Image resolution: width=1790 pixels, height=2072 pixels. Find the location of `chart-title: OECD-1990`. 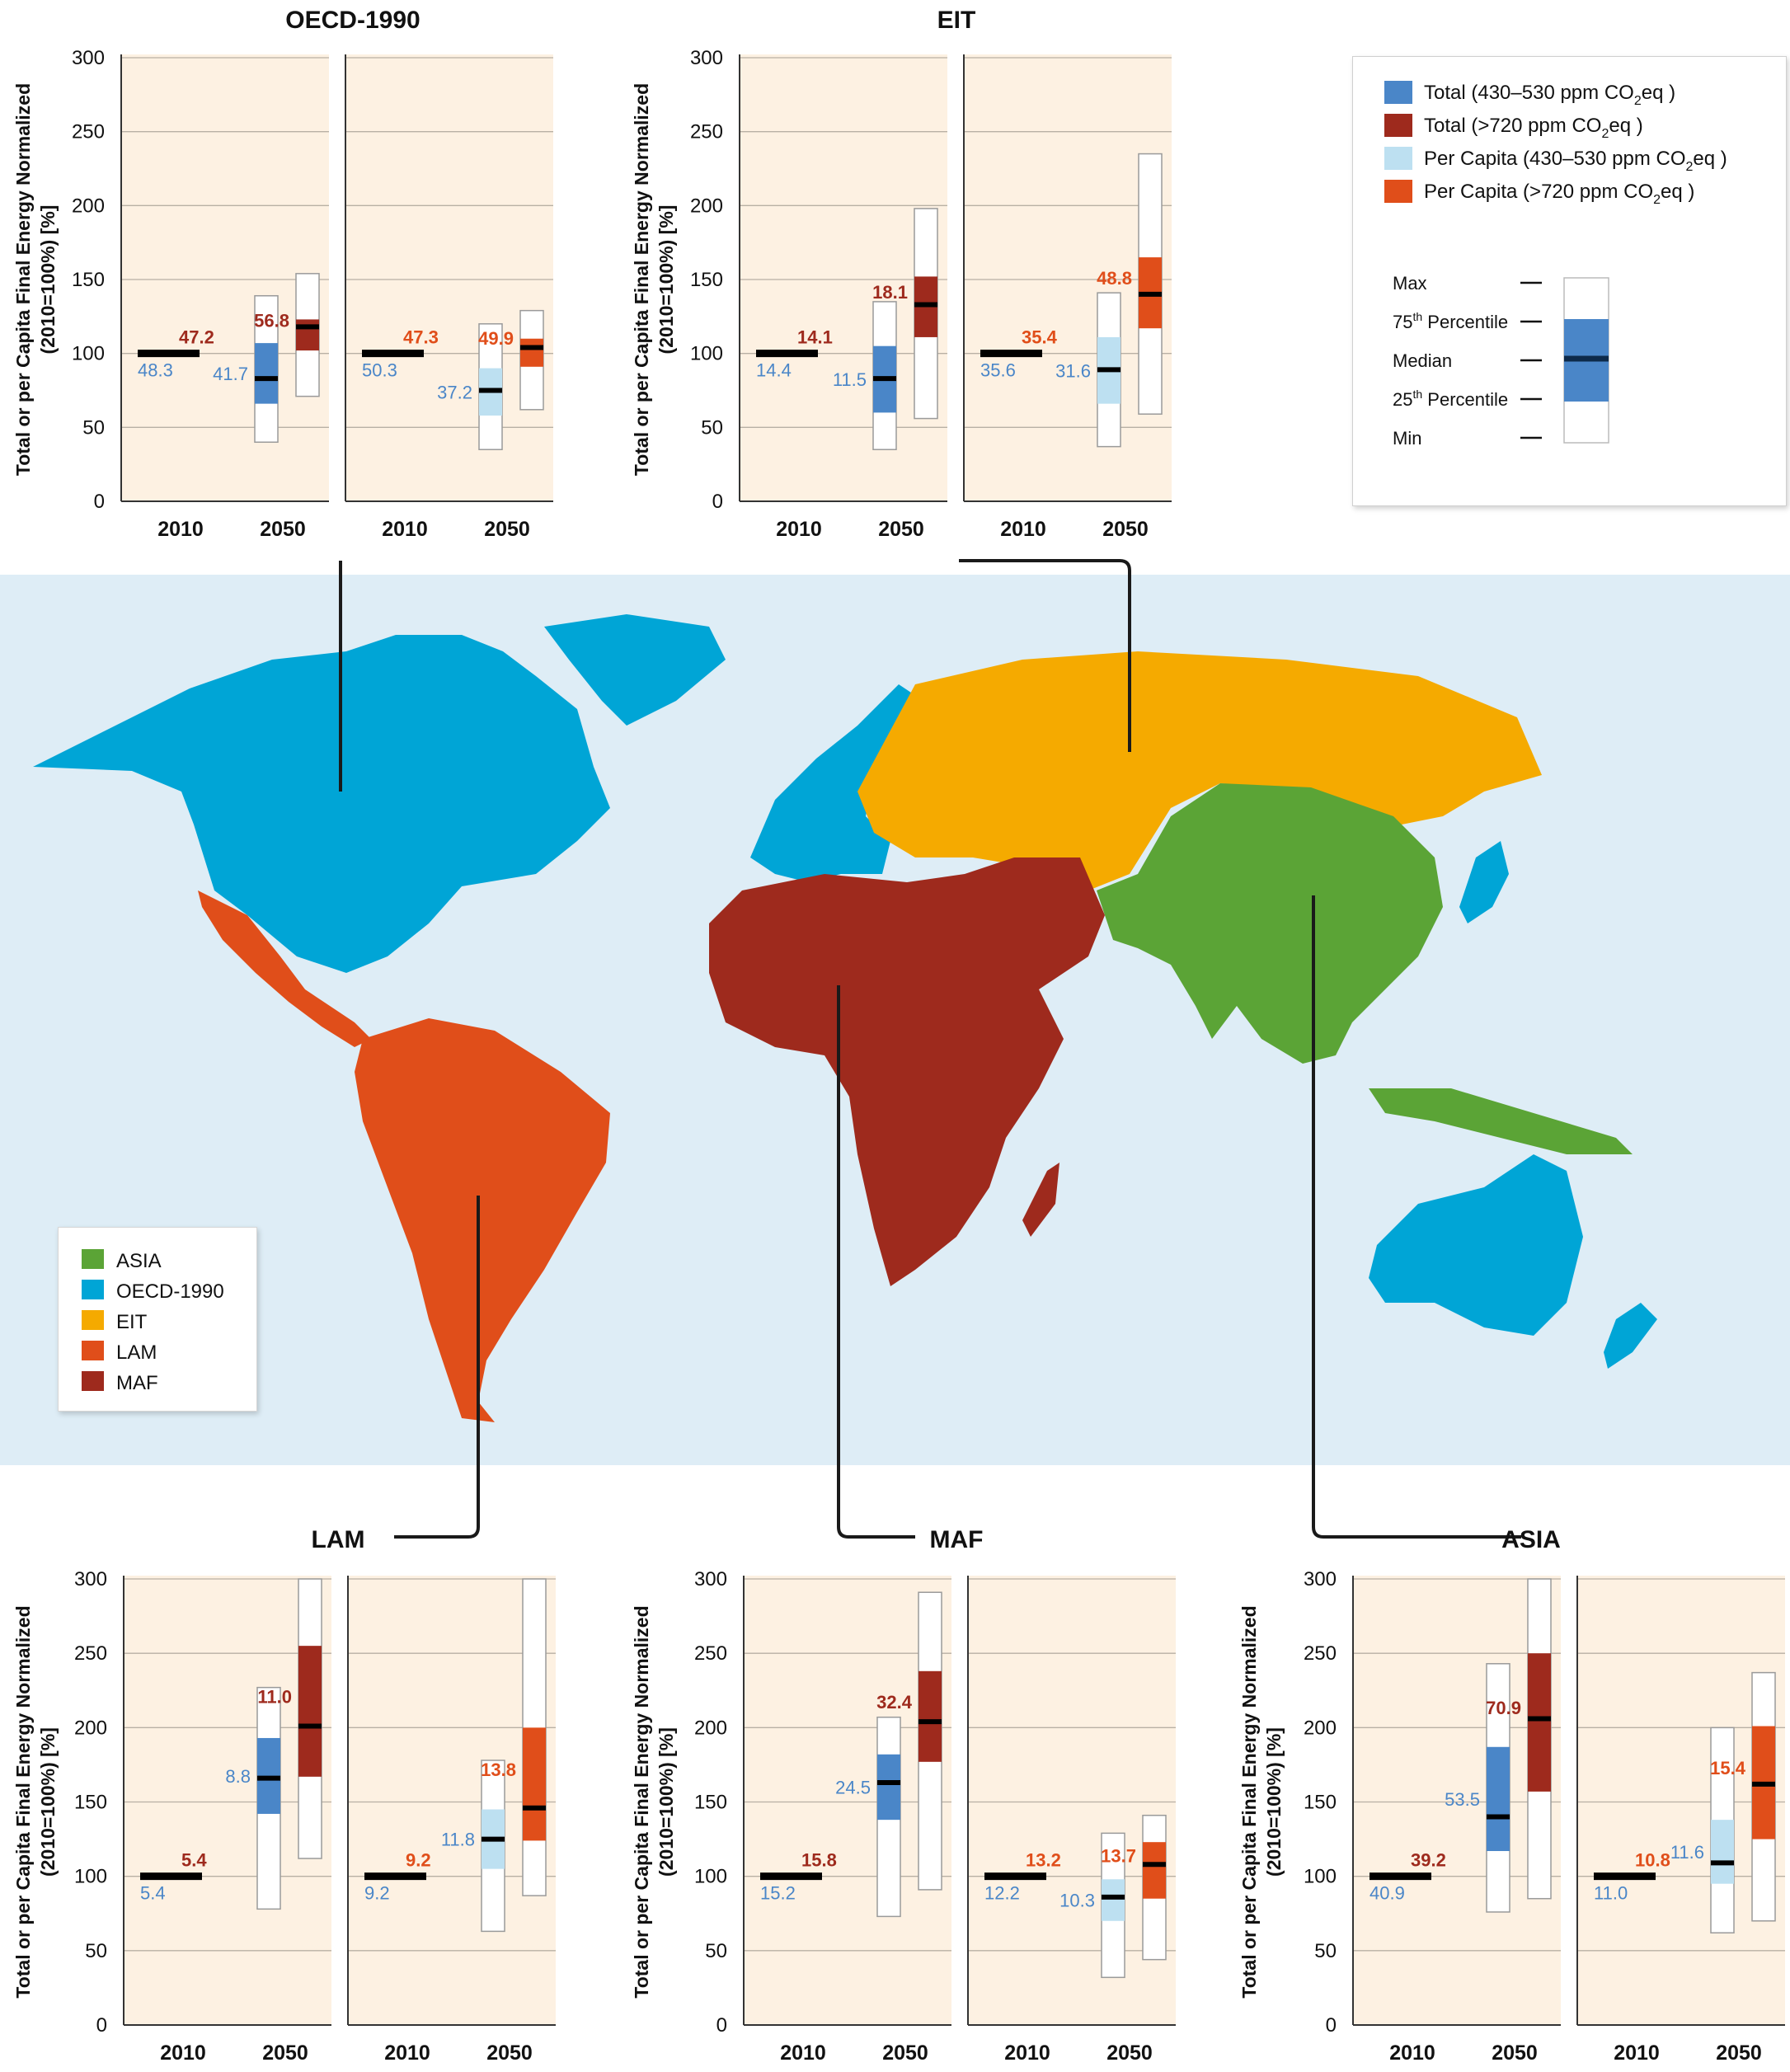

chart-title: OECD-1990 is located at coordinates (352, 20).